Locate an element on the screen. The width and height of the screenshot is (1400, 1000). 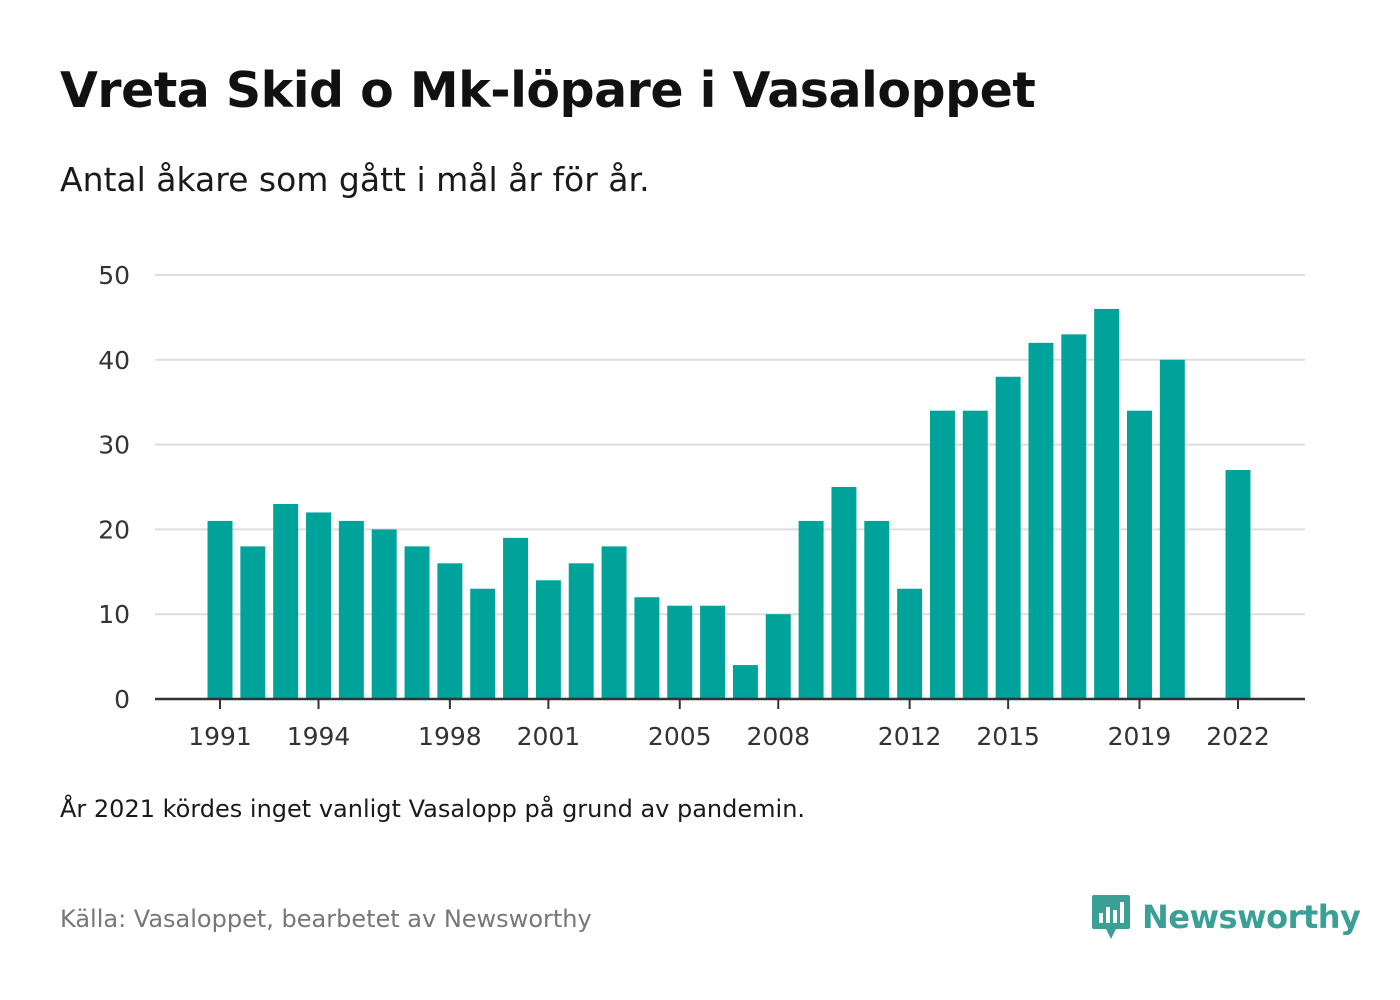
bar-2011 is located at coordinates (877, 609).